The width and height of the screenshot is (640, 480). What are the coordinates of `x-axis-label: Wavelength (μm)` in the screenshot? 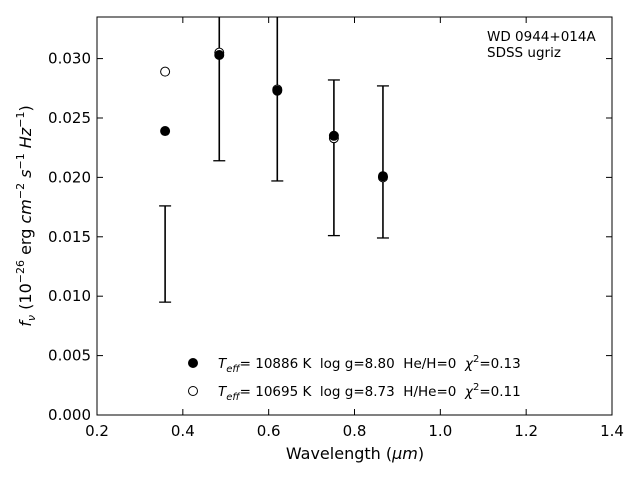 It's located at (355, 453).